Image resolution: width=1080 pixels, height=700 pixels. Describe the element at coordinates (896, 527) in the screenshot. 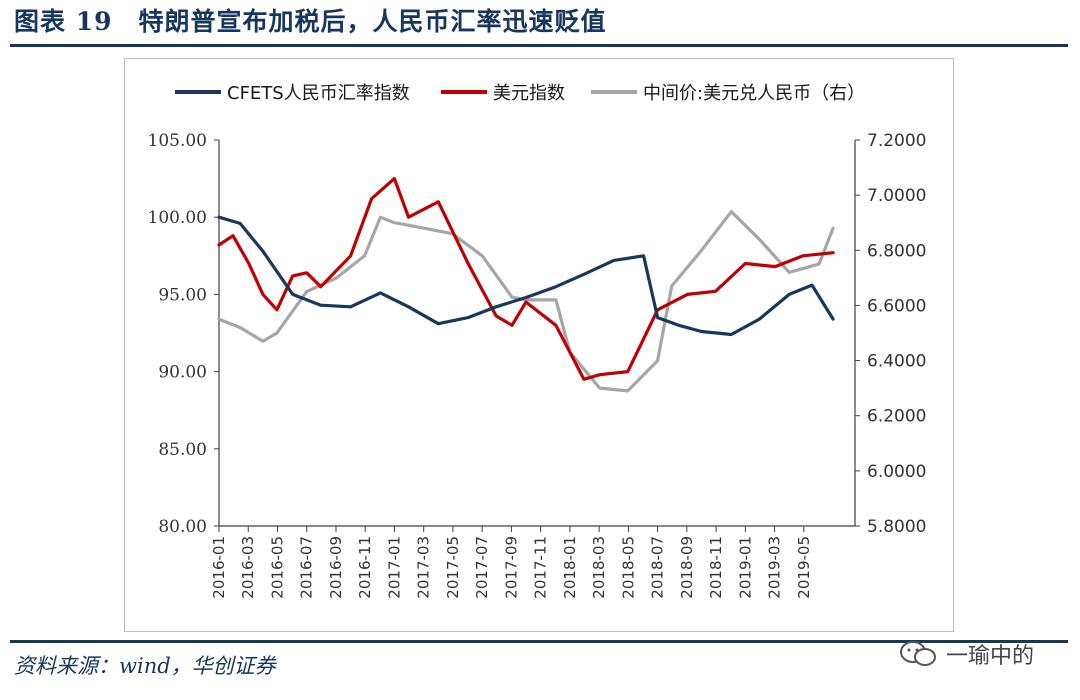

I see `y-right-tick-label: 5.8000` at that location.